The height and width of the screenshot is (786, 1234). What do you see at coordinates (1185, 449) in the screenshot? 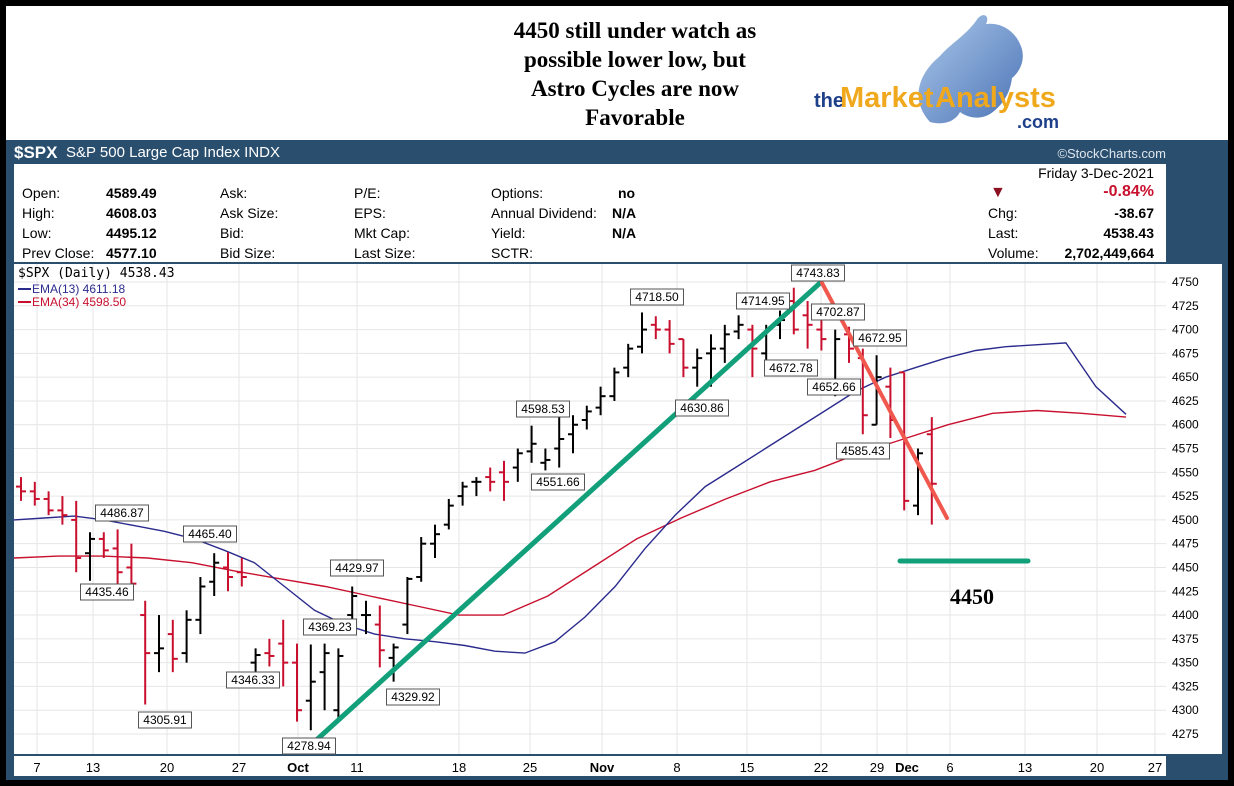
I see `y-tick-label: 4575` at bounding box center [1185, 449].